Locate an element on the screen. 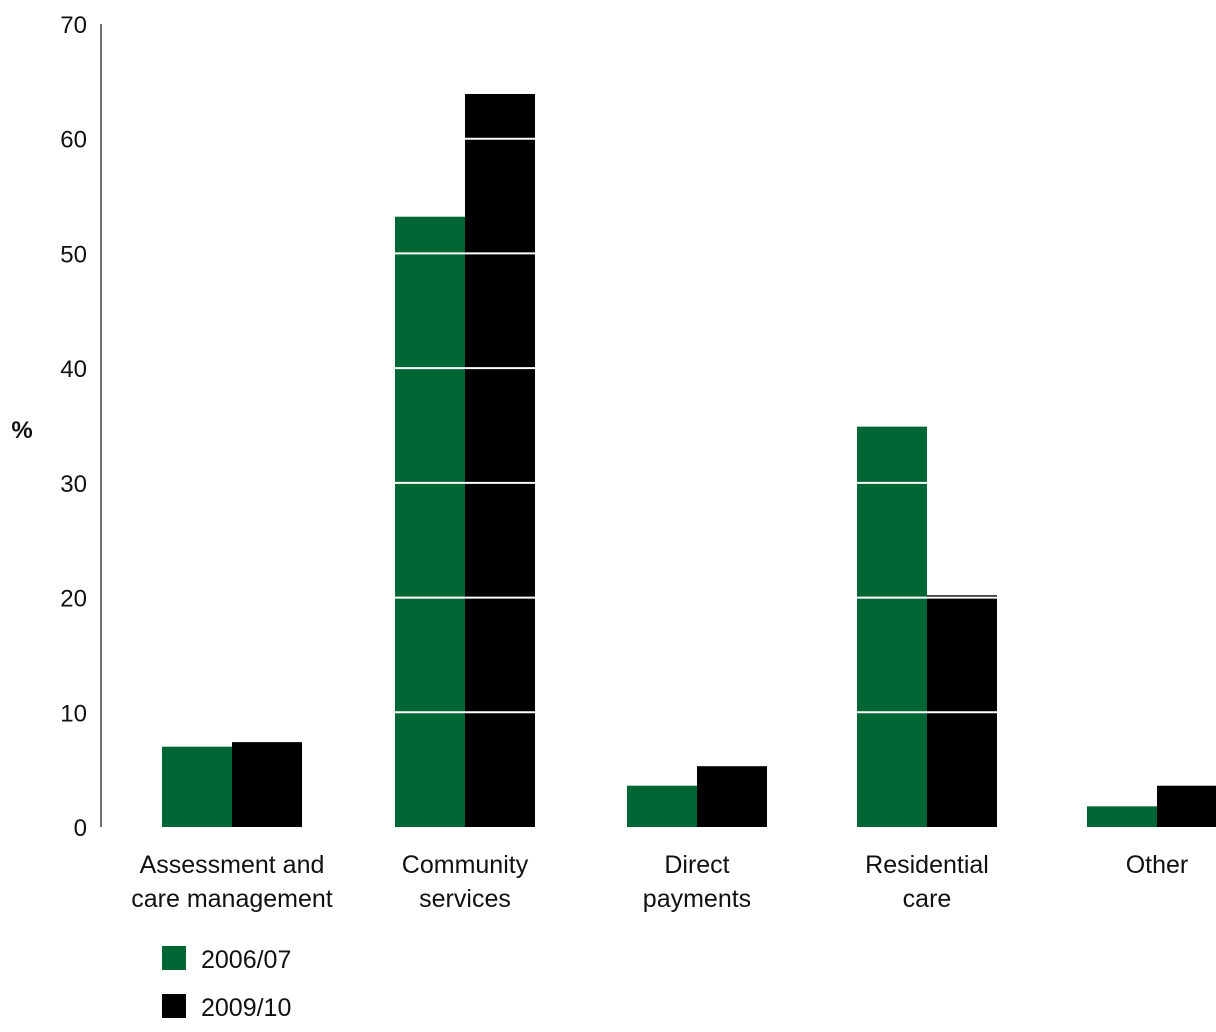  category-label: Other is located at coordinates (1157, 865).